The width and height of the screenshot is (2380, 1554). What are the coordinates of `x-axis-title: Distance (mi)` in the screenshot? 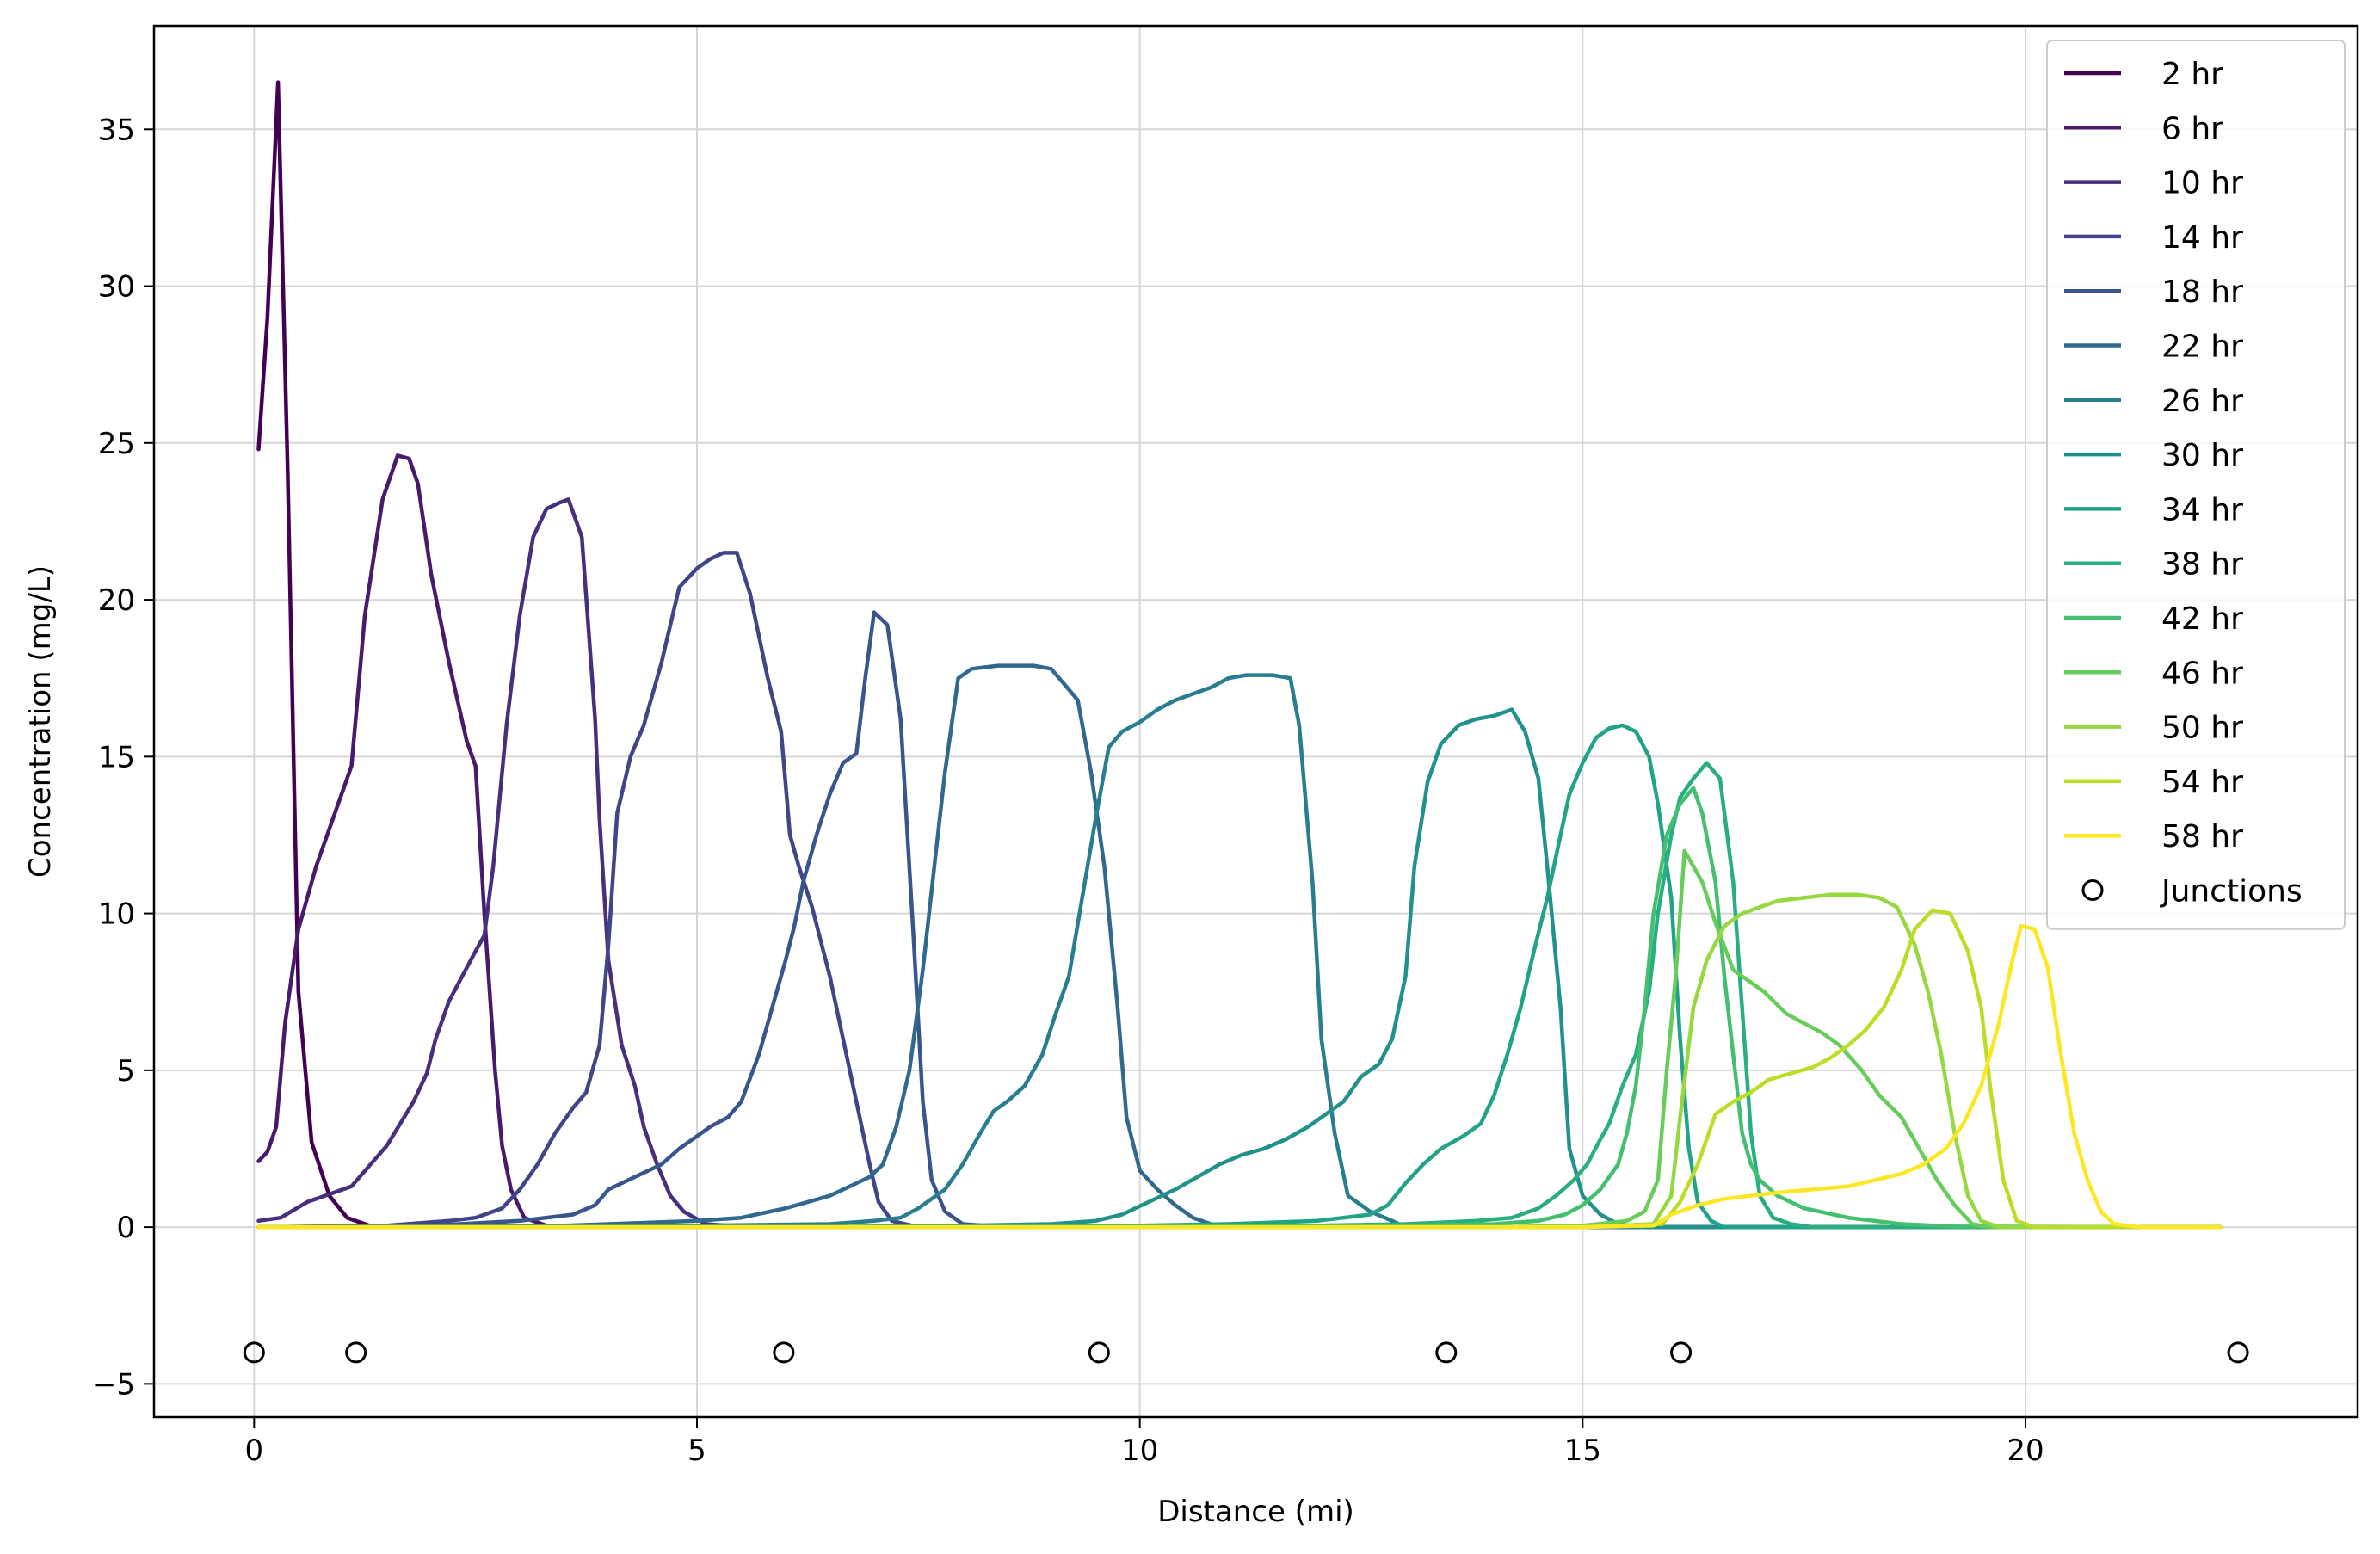 It's located at (1256, 1512).